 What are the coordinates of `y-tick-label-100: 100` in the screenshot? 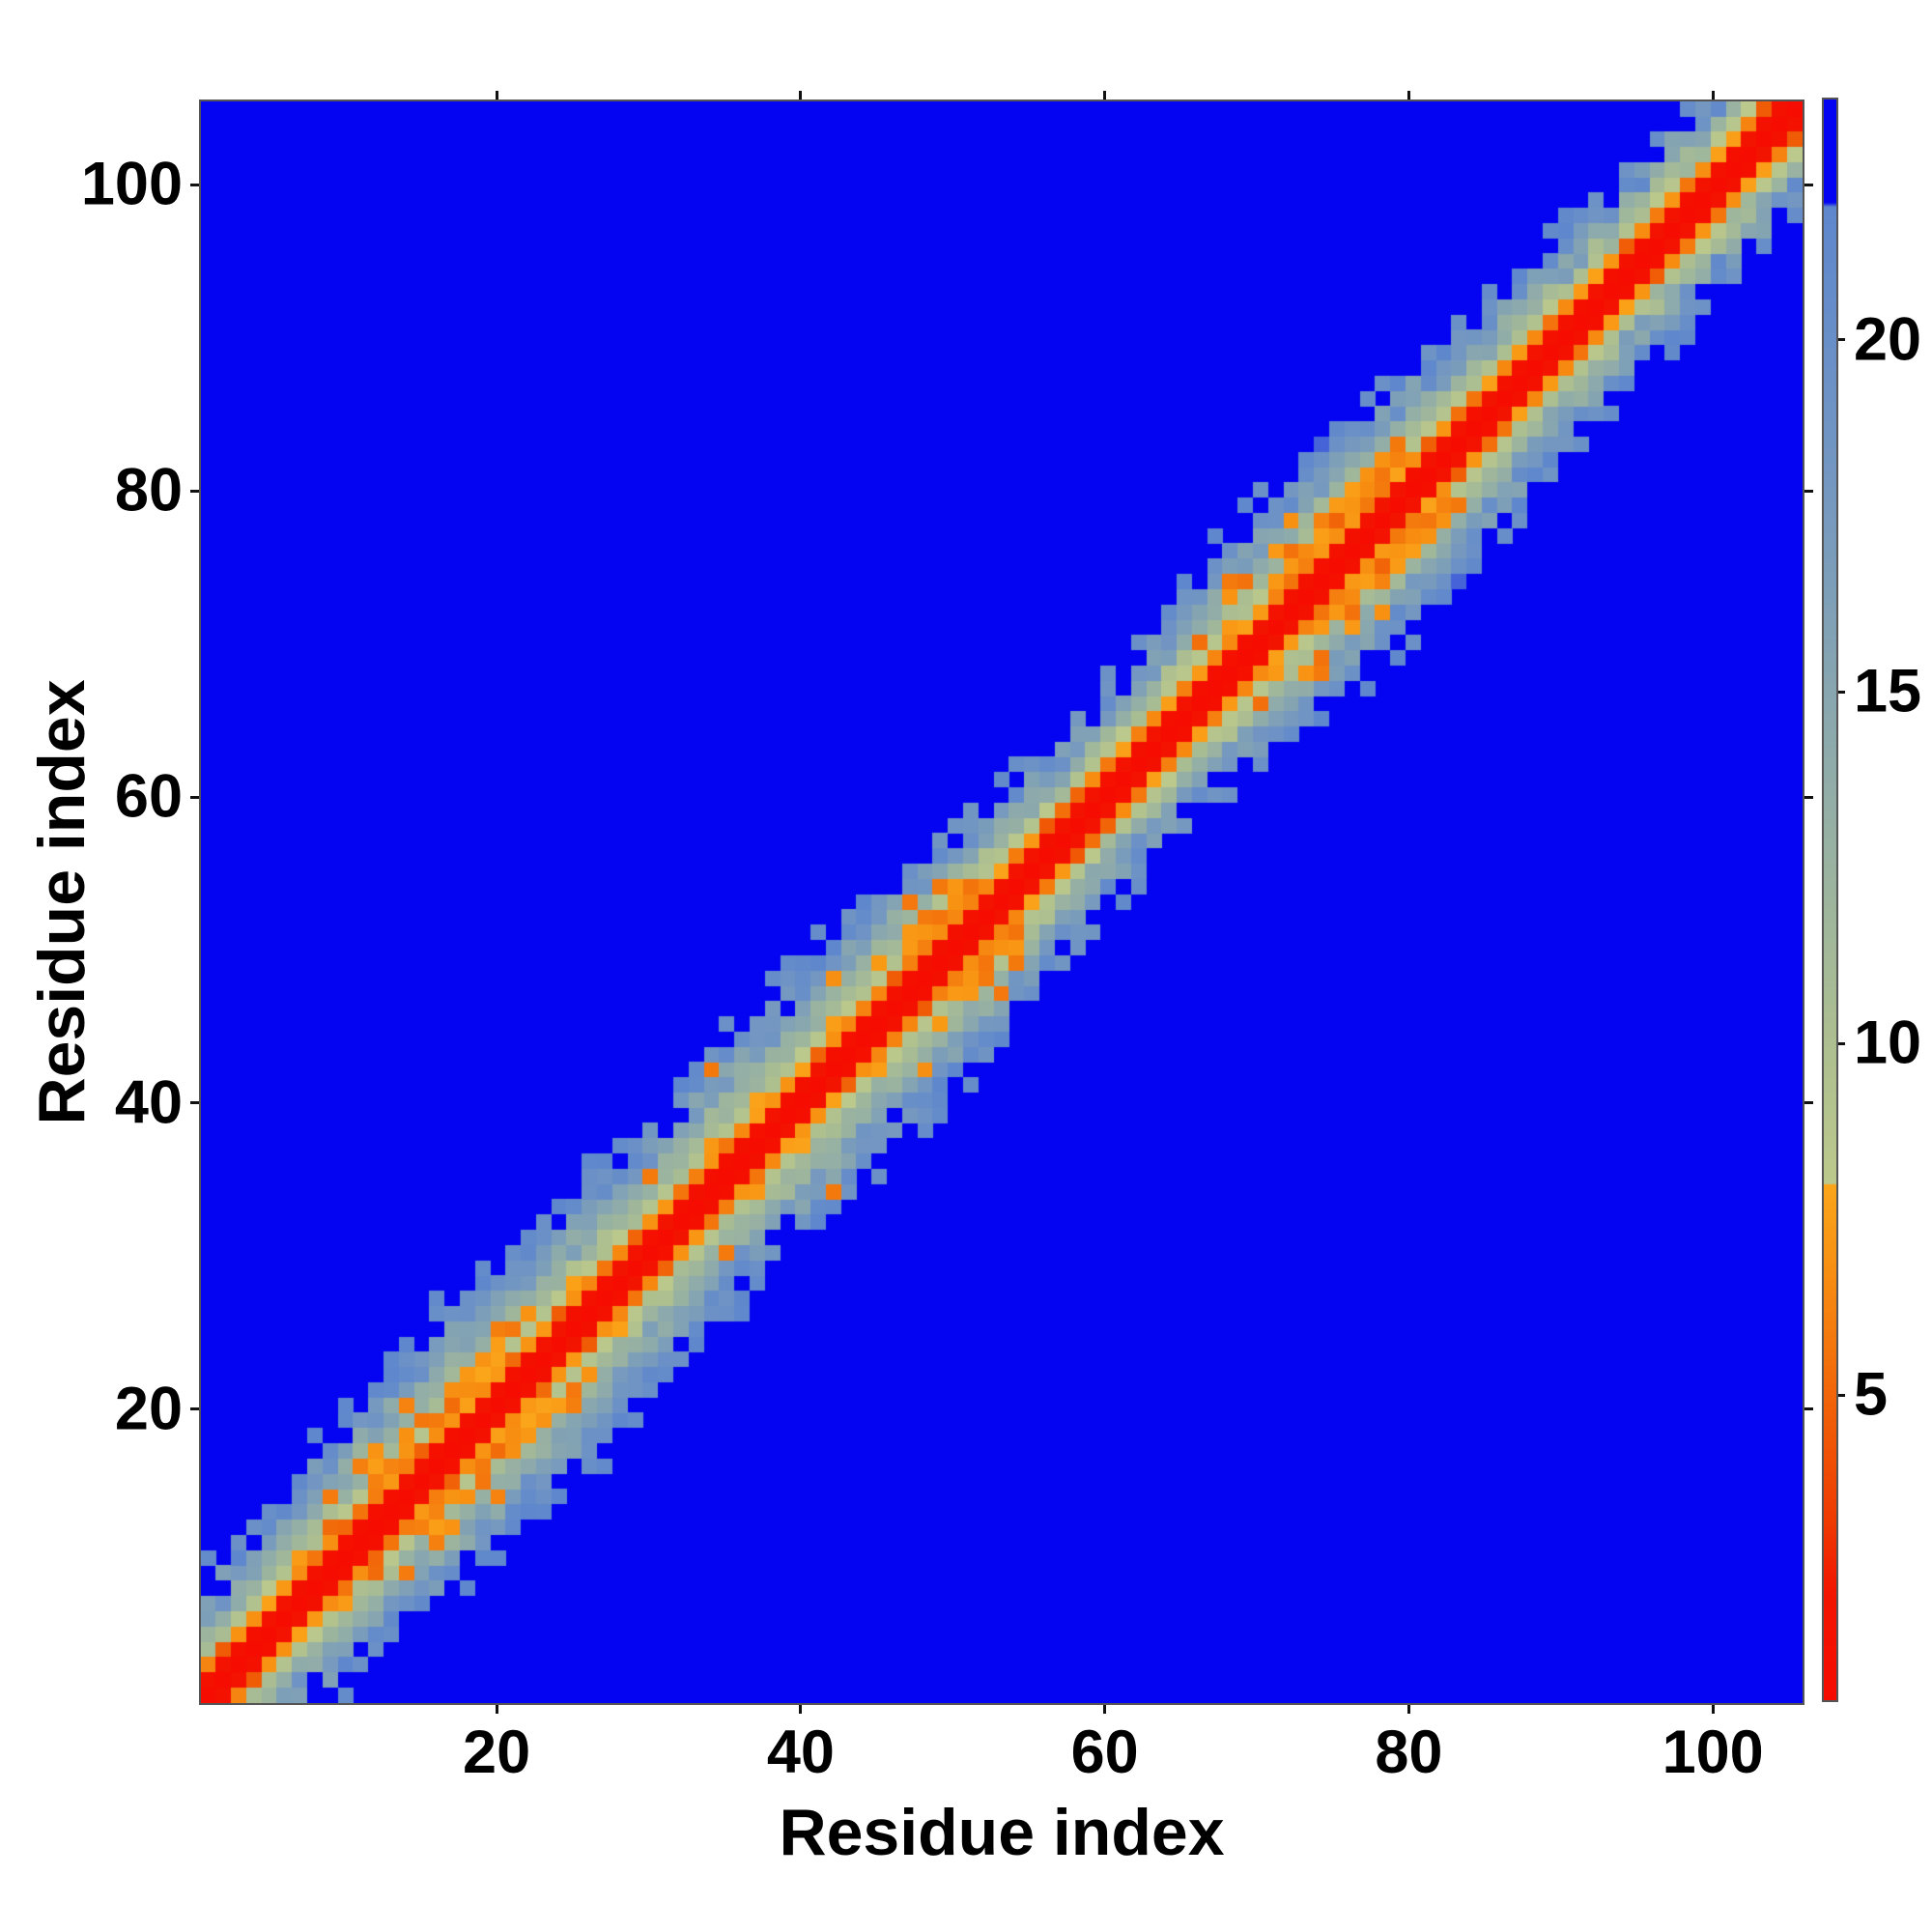 It's located at (131, 184).